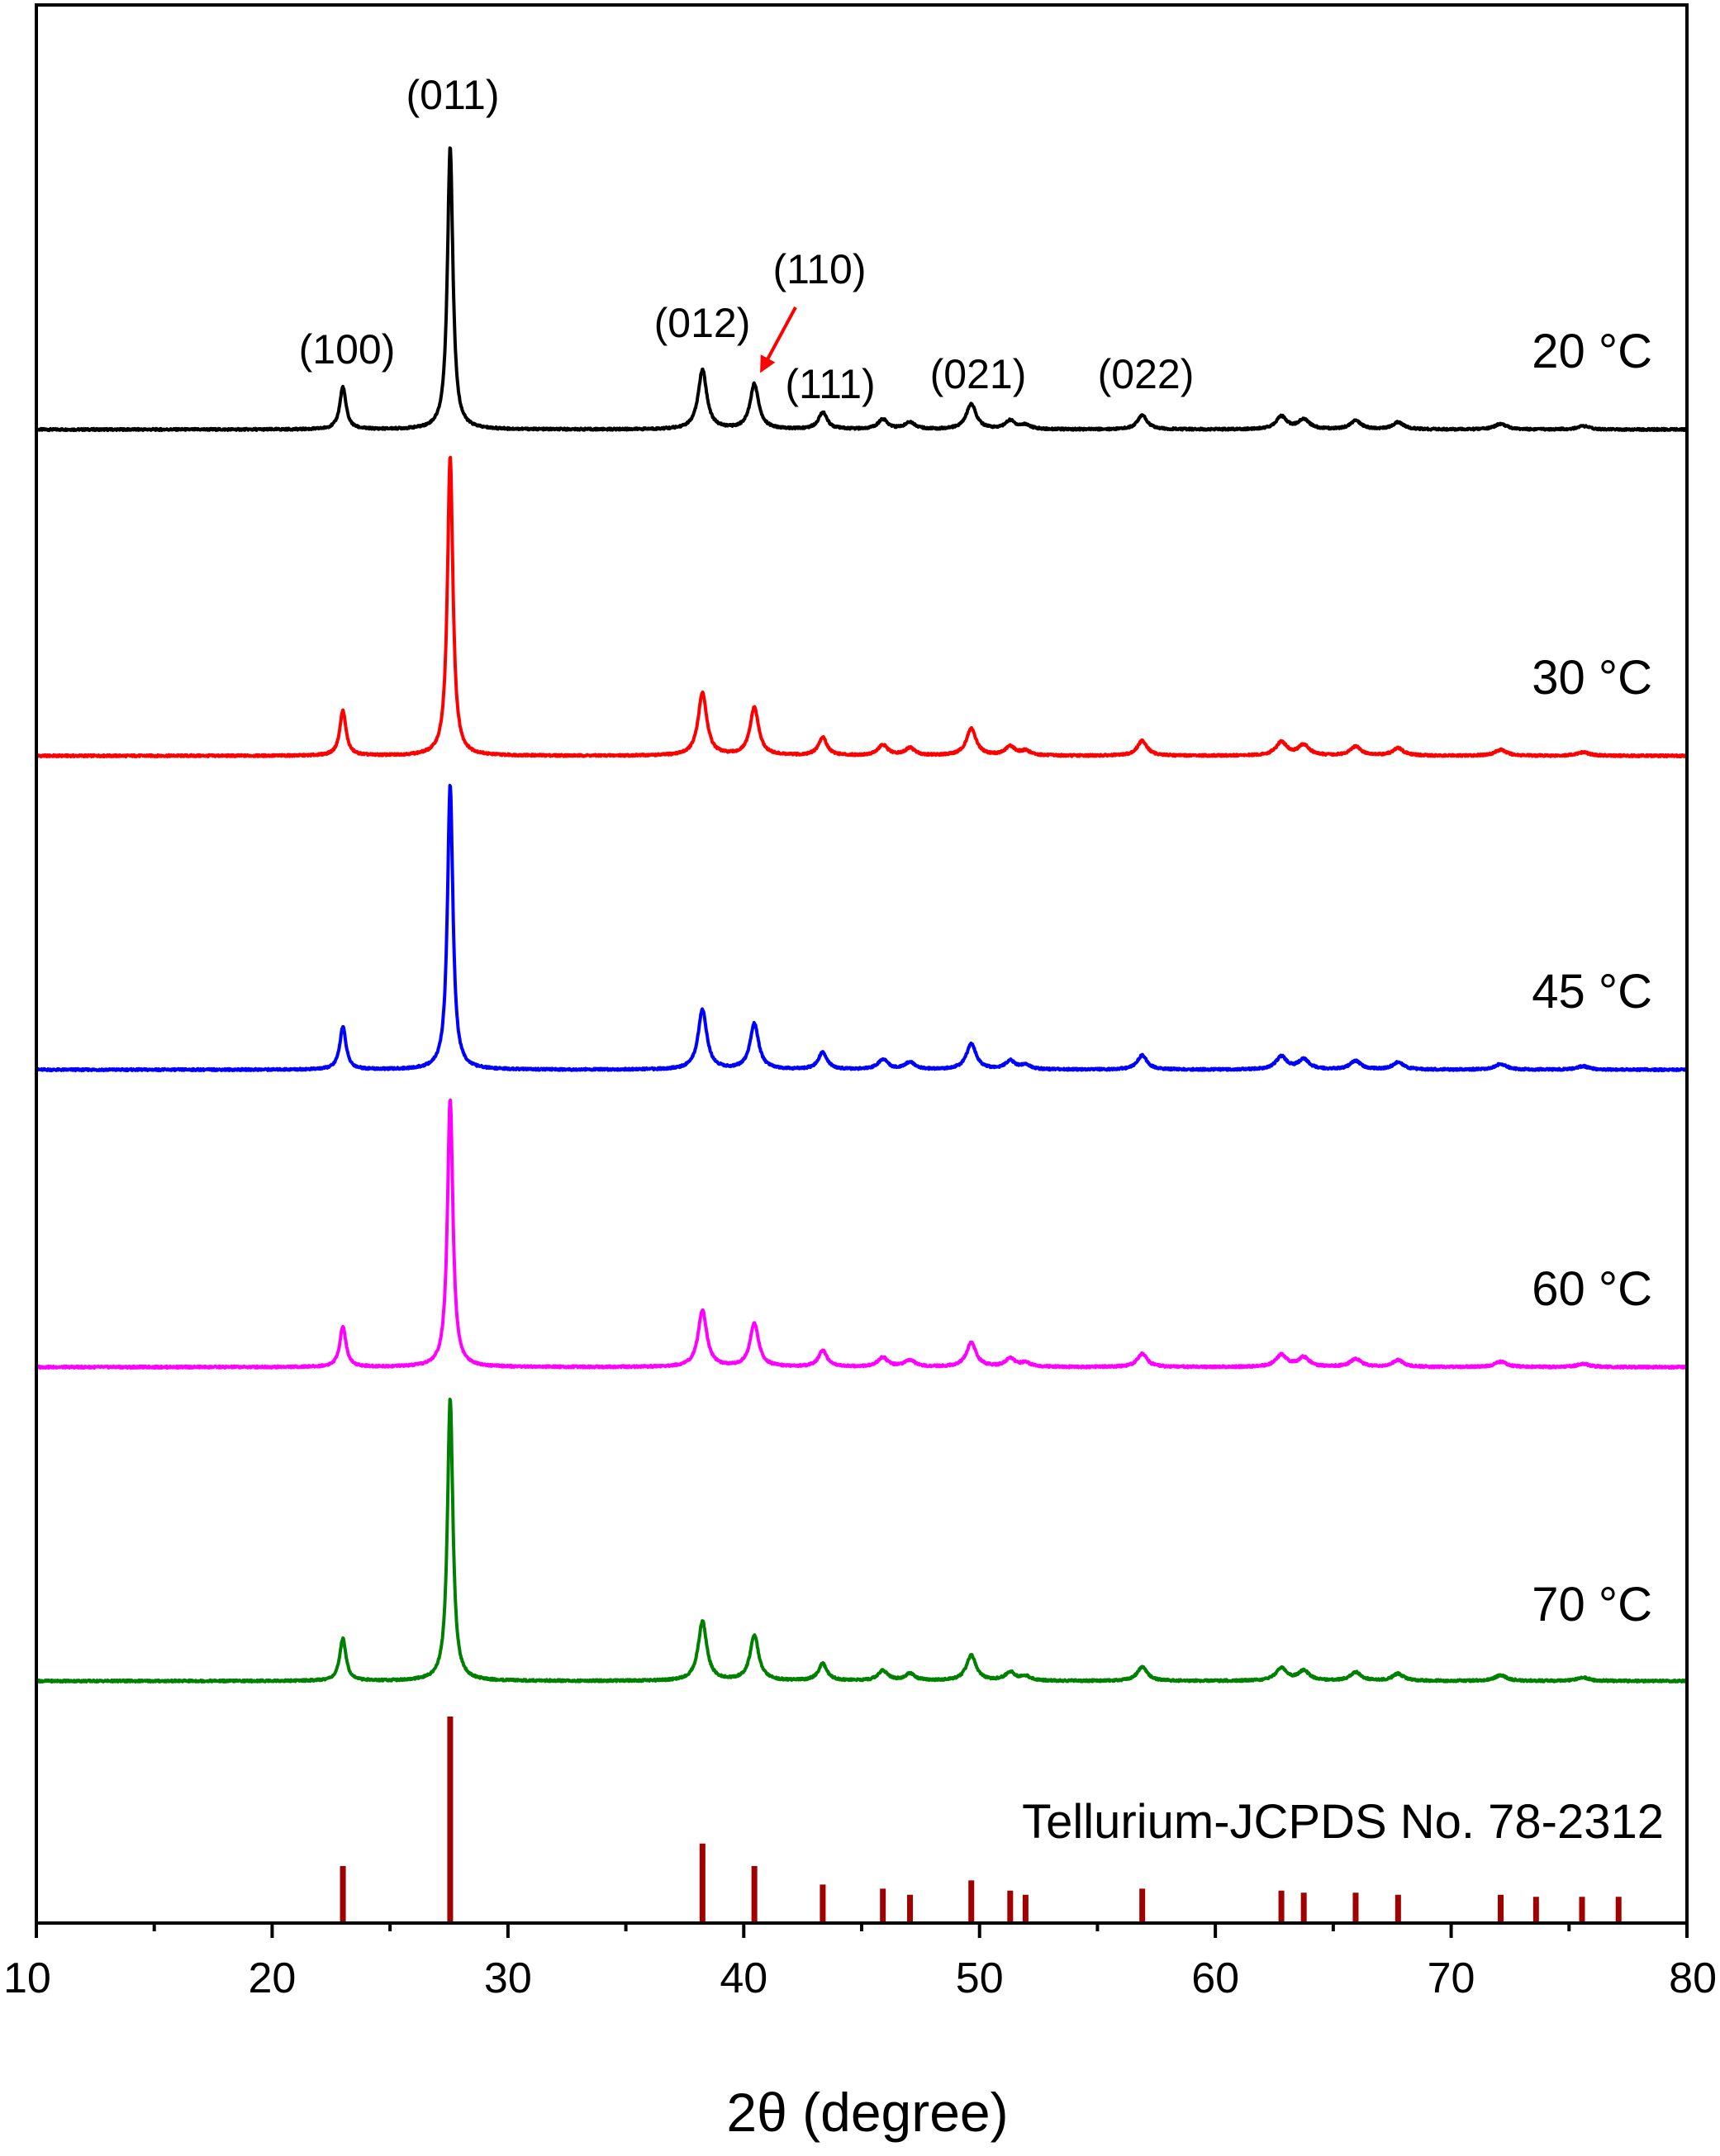 This screenshot has width=1720, height=2156. What do you see at coordinates (830, 384) in the screenshot?
I see `peak-label: (111)` at bounding box center [830, 384].